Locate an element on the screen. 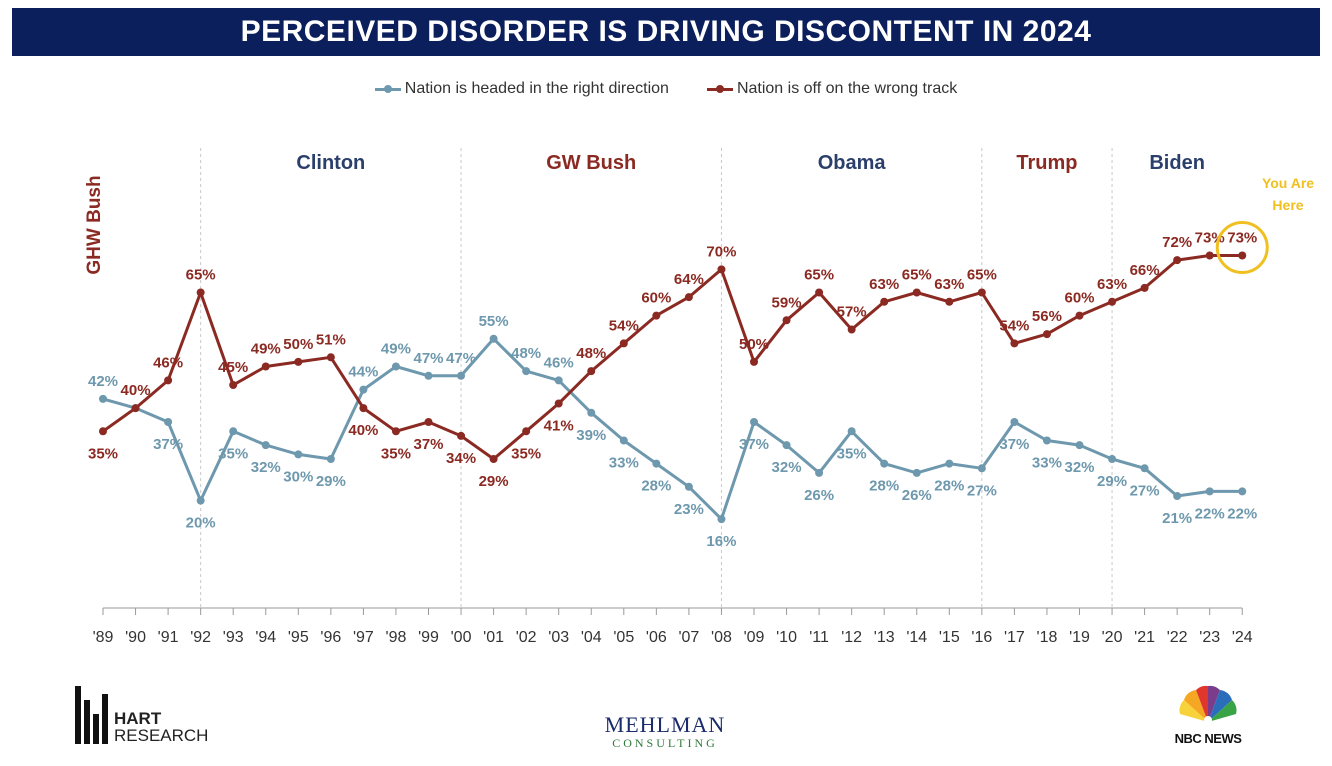  x-tick-label-29: '18 is located at coordinates (1047, 637).